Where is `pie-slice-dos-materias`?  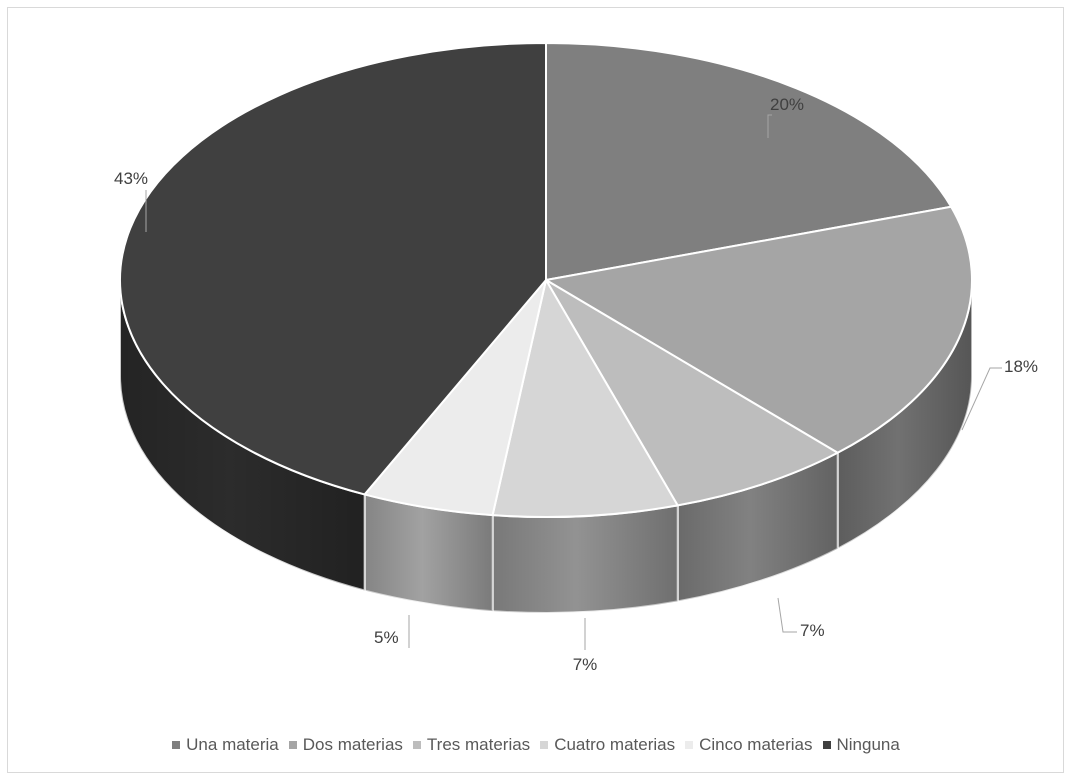
pie-slice-dos-materias is located at coordinates (759, 329).